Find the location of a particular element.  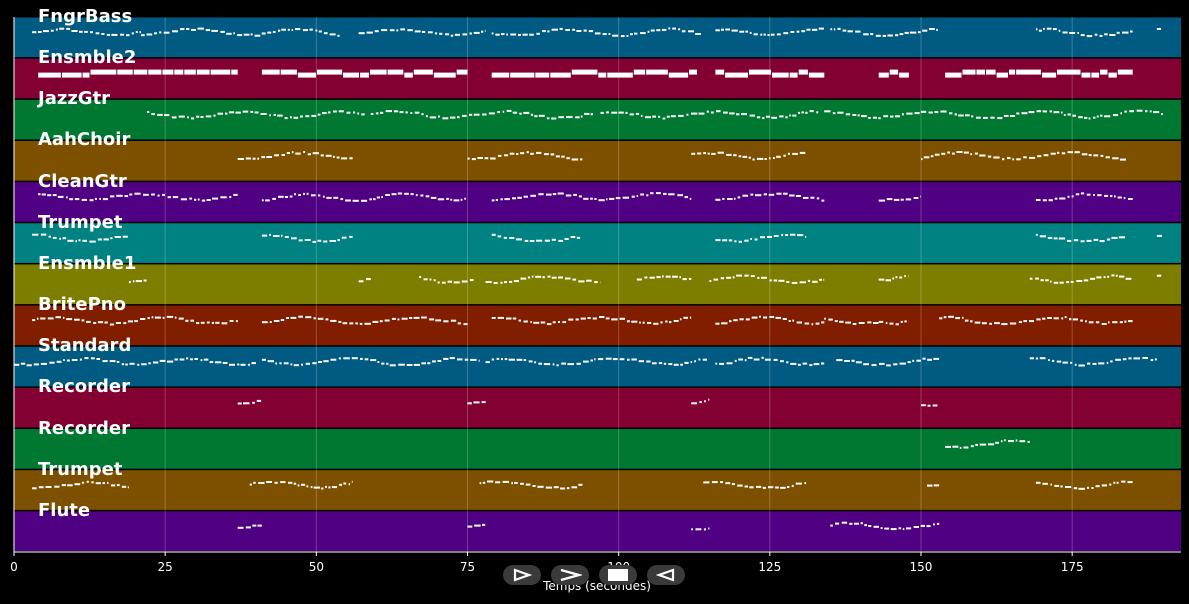

fast-forward-icon is located at coordinates (571, 575).